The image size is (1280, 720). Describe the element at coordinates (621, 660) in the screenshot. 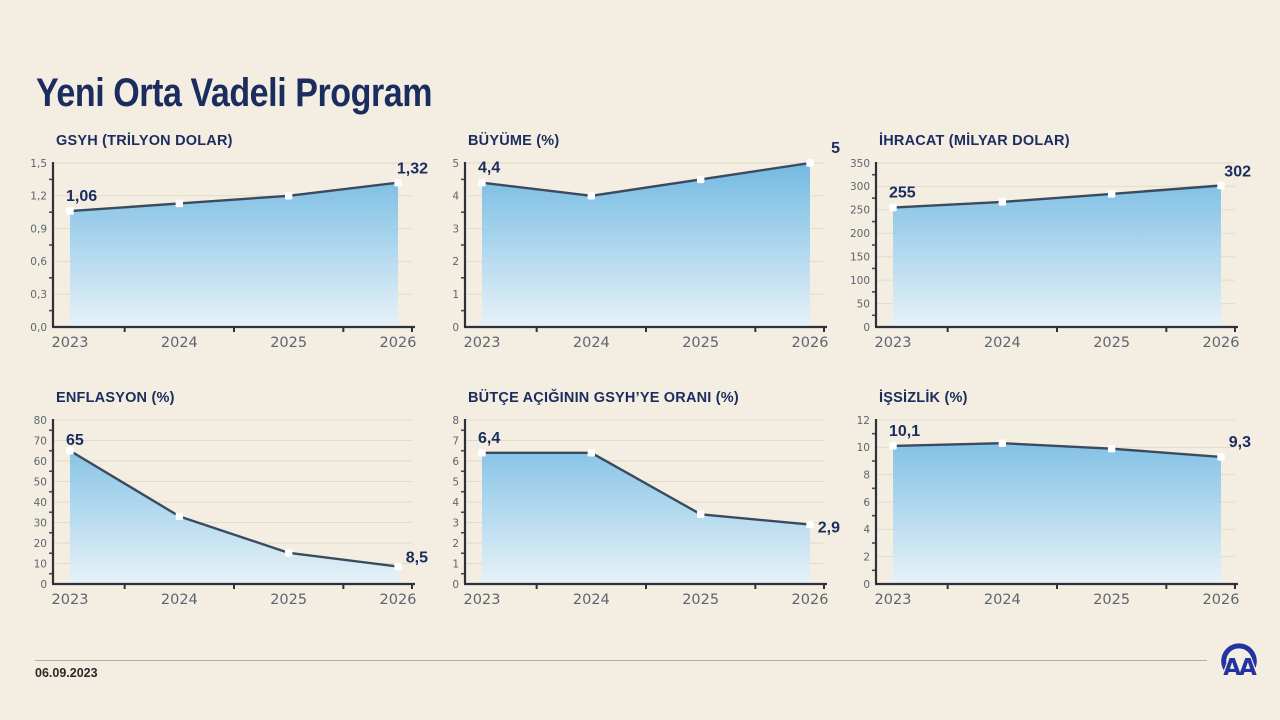

I see `footer-divider` at that location.